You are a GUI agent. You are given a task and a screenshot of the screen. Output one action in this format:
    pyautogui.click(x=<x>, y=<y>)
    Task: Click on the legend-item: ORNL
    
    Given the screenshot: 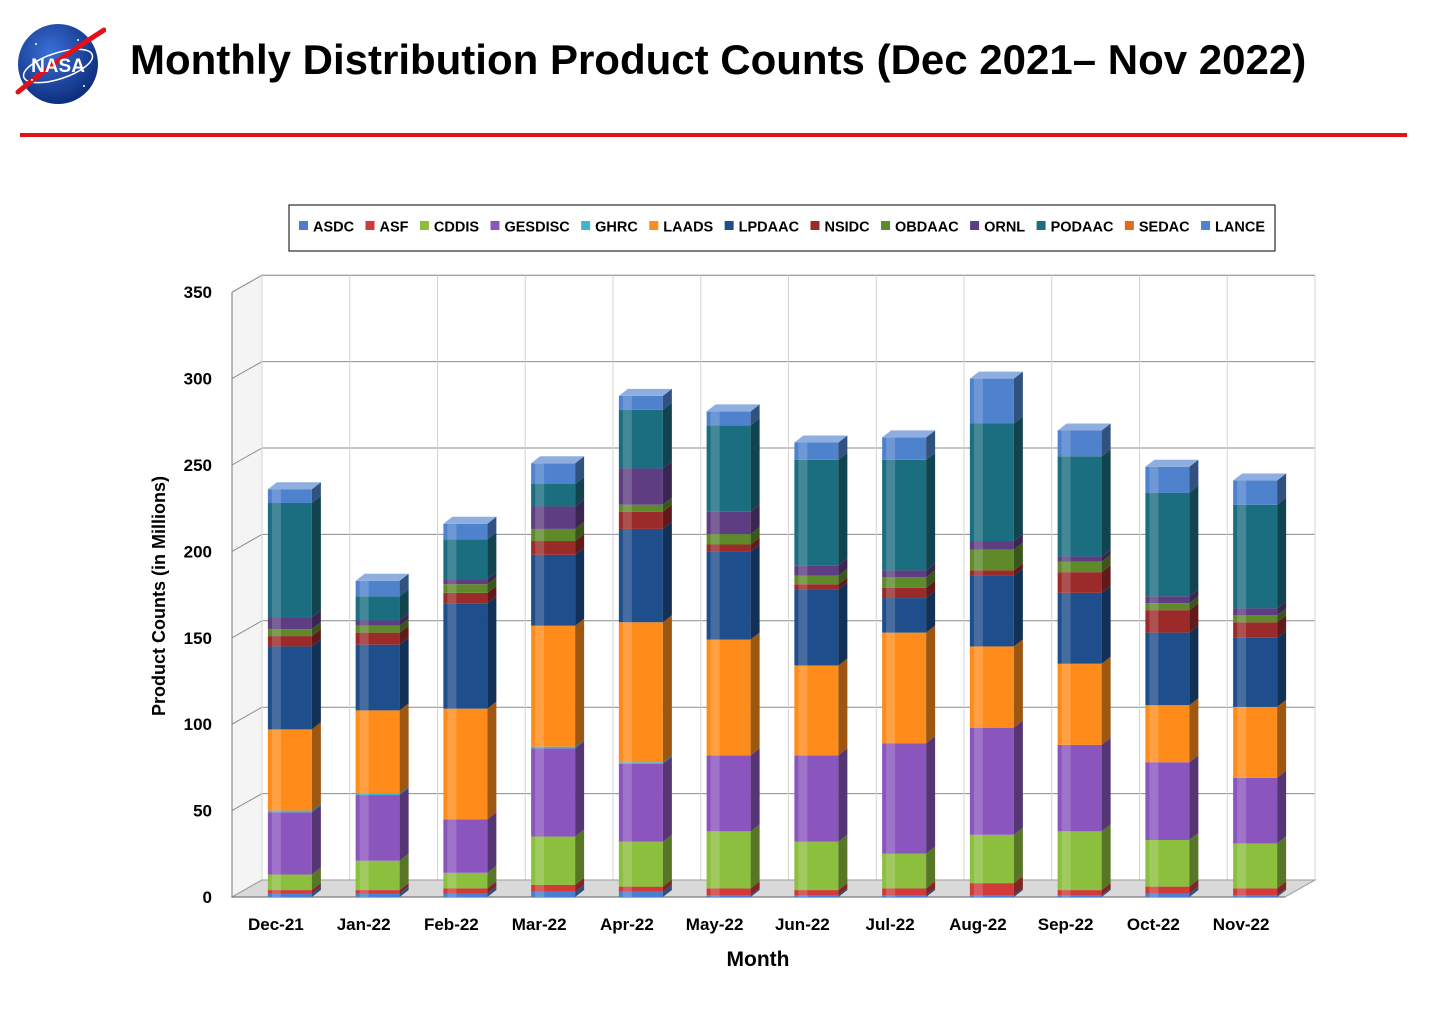 What is the action you would take?
    pyautogui.click(x=997, y=228)
    